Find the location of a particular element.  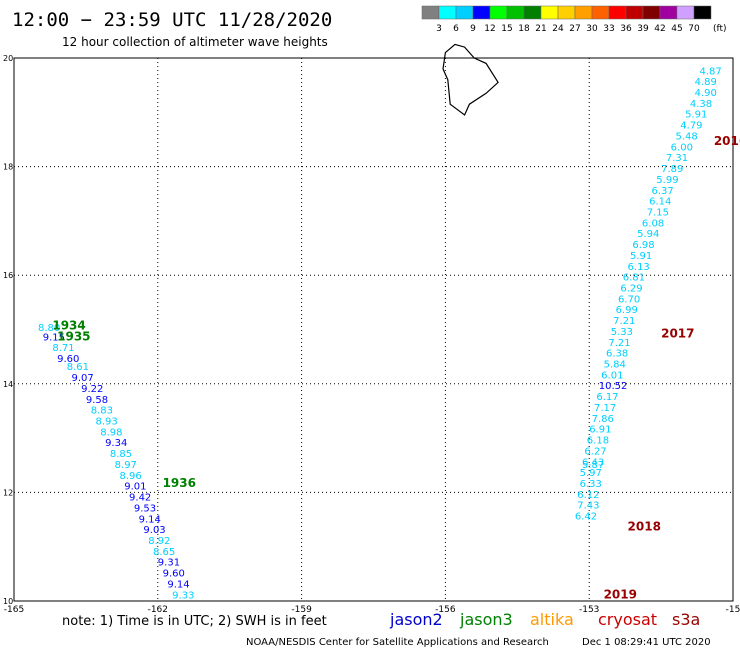

swh-value: 9.15 is located at coordinates (54, 337).